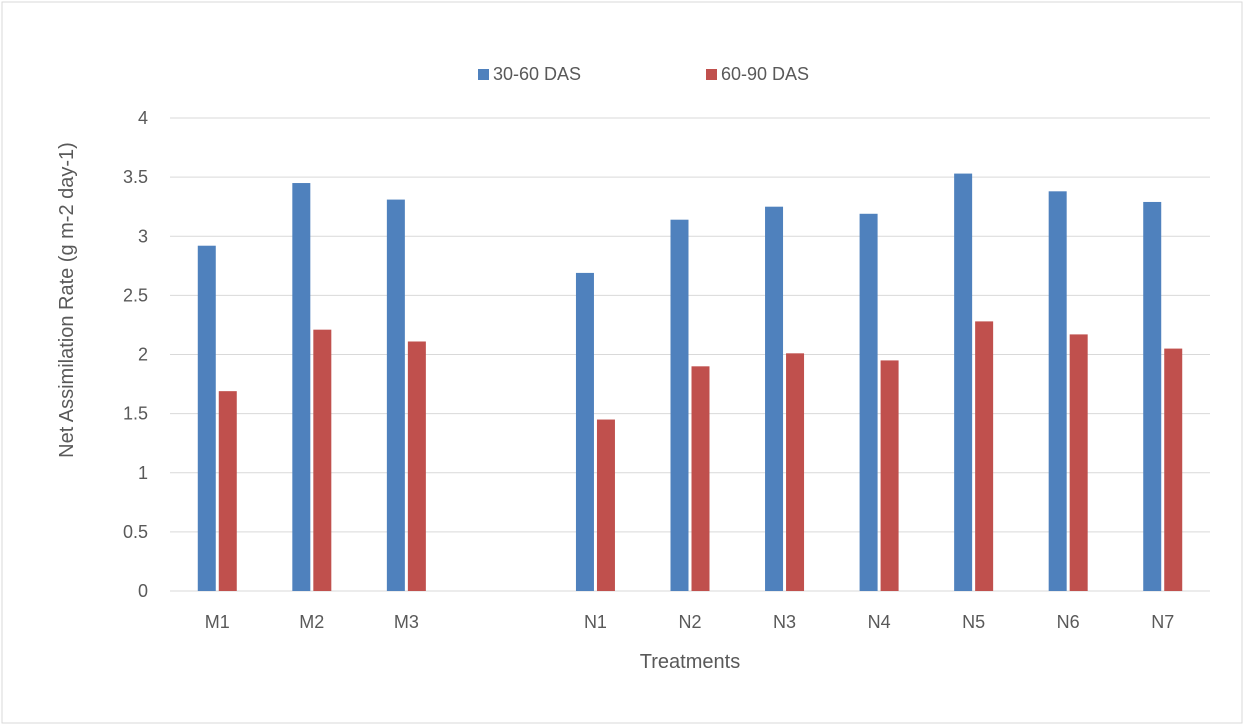 Image resolution: width=1244 pixels, height=725 pixels. I want to click on x-axis-ticks: M1 M2 M3 N1 N2 N3 N4 N5 N6 N7, so click(689, 622).